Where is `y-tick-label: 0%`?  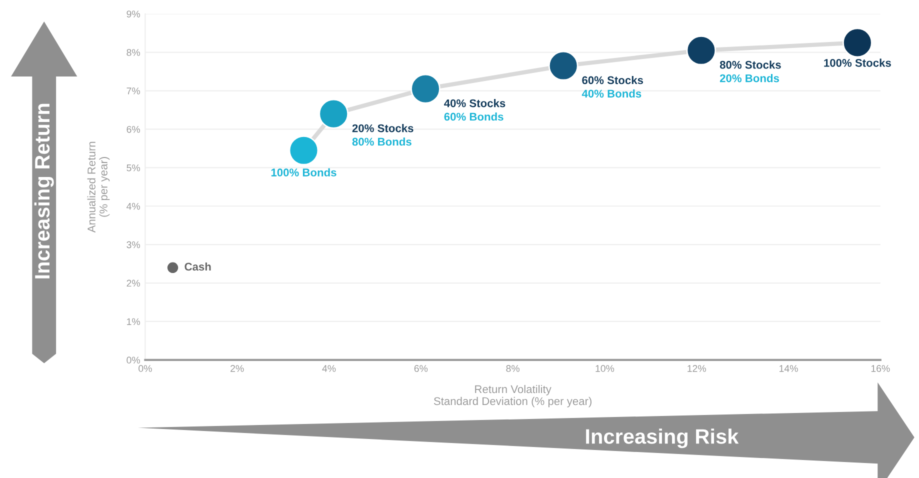 y-tick-label: 0% is located at coordinates (133, 360).